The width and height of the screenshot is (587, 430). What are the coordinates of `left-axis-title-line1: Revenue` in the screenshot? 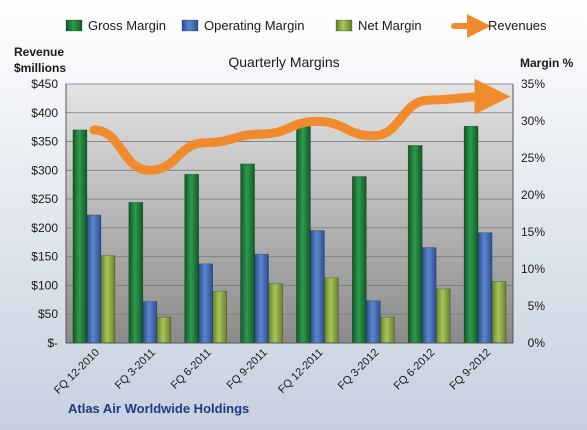 It's located at (39, 52).